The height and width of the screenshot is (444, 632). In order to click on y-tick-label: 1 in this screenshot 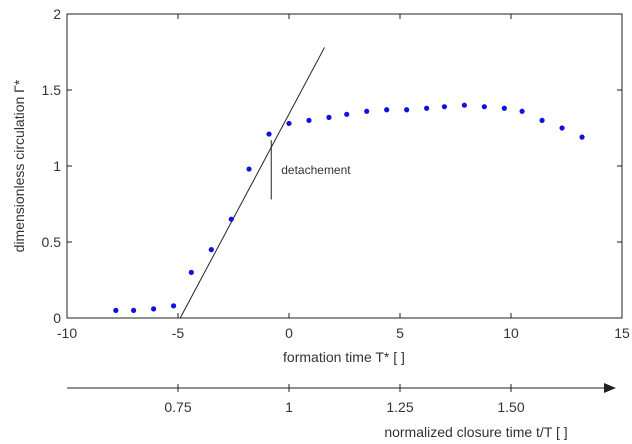, I will do `click(57, 166)`.